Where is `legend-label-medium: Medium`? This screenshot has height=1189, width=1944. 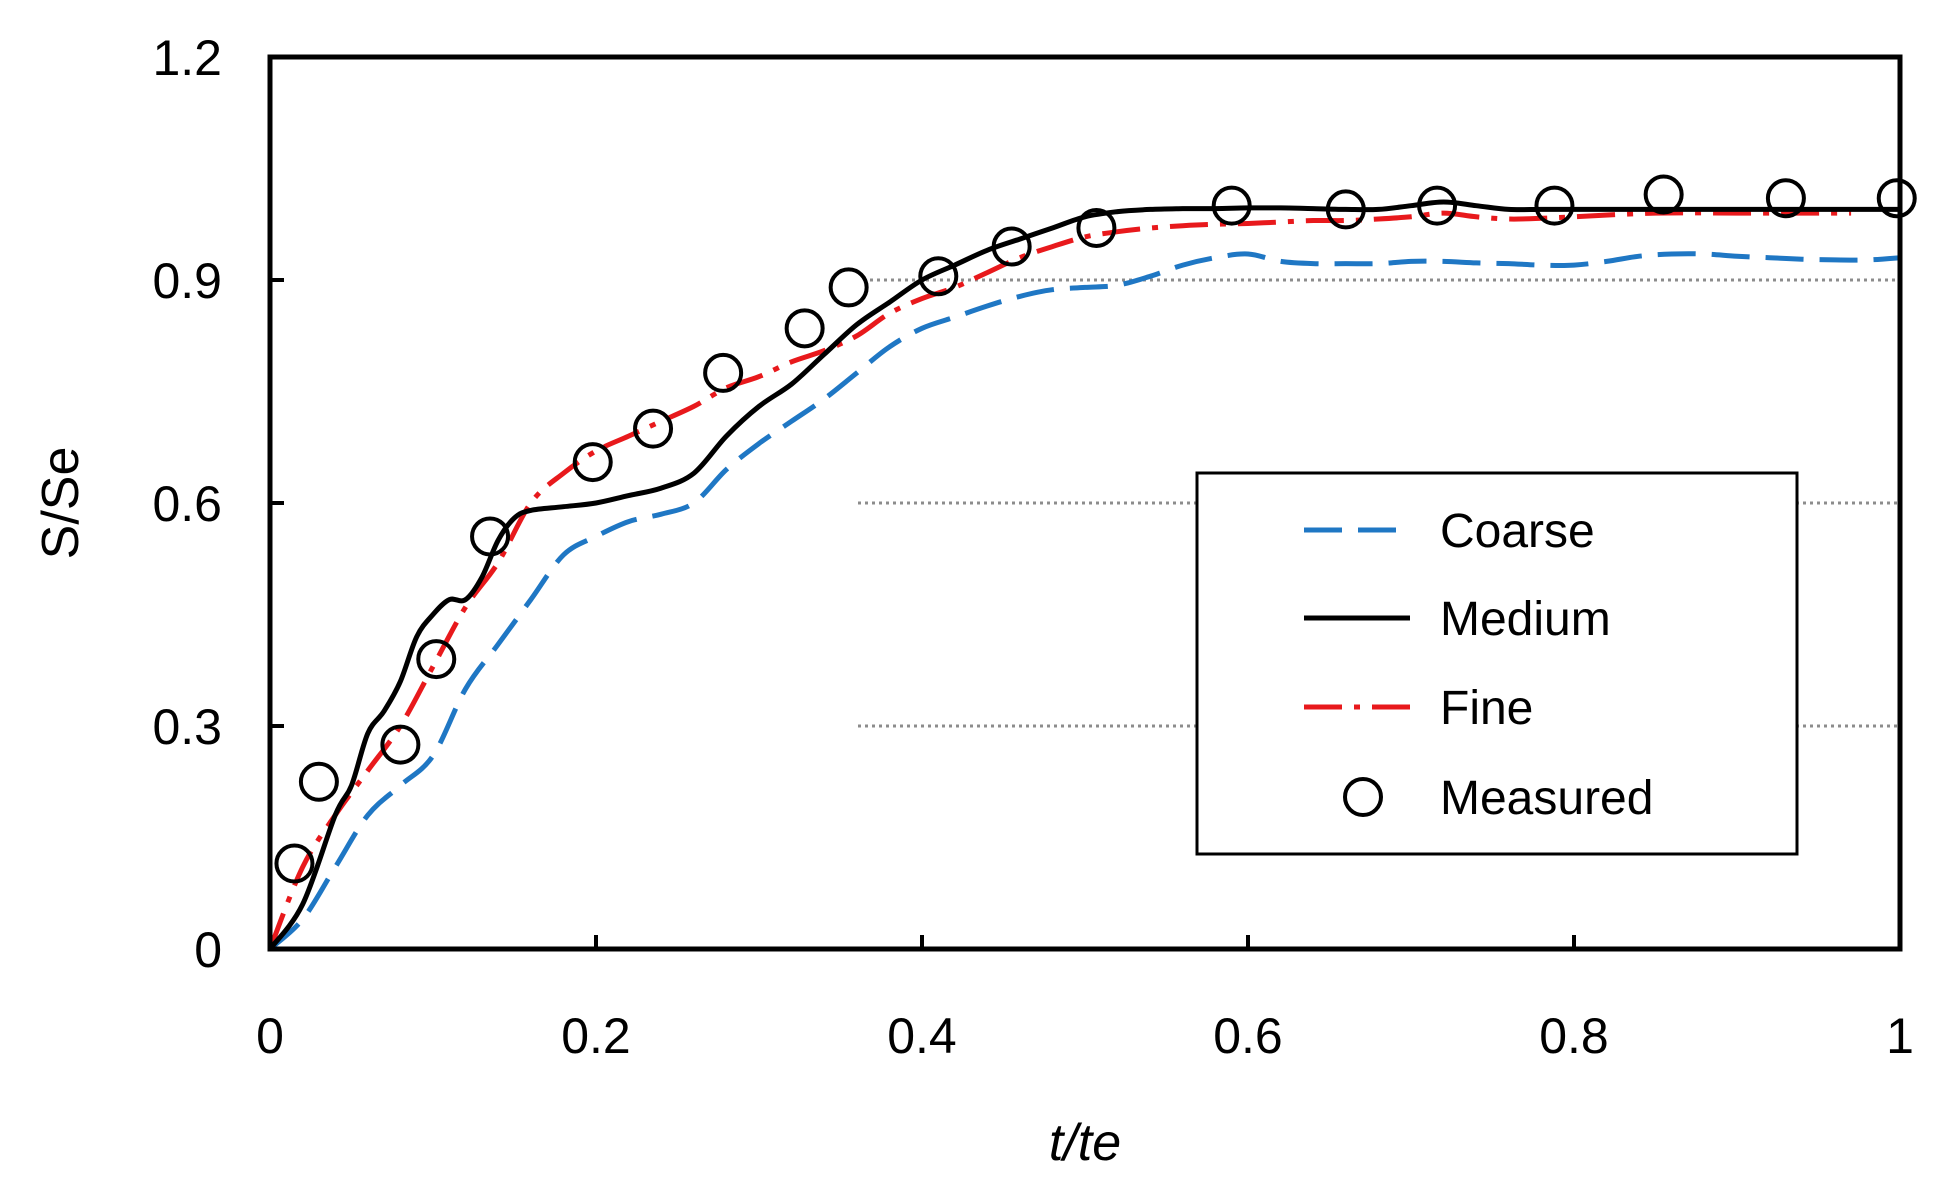
legend-label-medium: Medium is located at coordinates (1525, 619).